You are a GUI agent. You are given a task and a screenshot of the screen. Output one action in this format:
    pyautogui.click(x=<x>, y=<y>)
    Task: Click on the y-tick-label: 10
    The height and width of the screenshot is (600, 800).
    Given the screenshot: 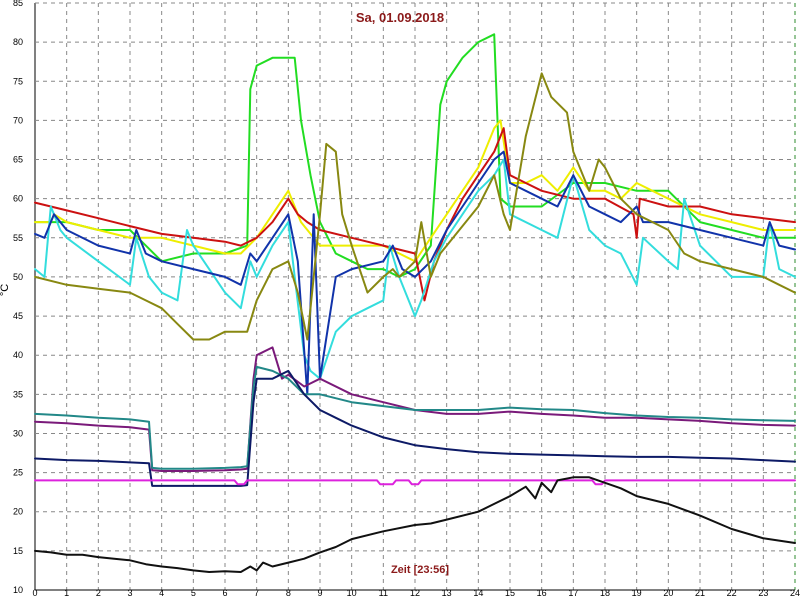 What is the action you would take?
    pyautogui.click(x=18, y=590)
    